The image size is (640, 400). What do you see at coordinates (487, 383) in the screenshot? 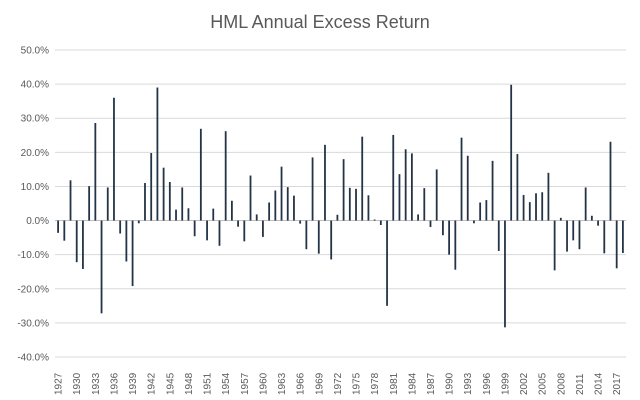
I see `x-tick-label: 1996` at bounding box center [487, 383].